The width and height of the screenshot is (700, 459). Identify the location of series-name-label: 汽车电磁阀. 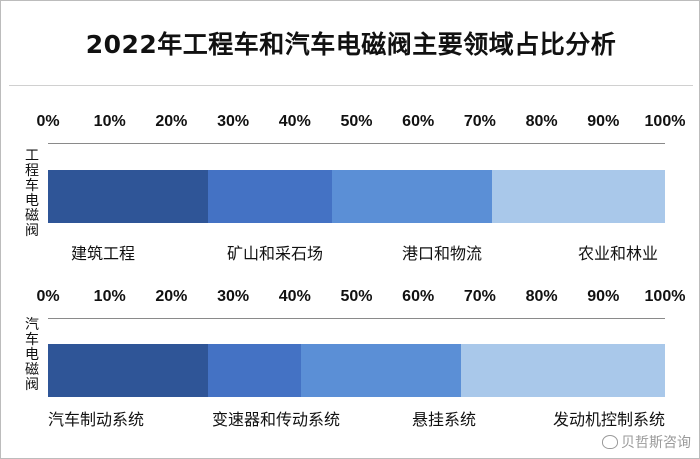
(32, 355).